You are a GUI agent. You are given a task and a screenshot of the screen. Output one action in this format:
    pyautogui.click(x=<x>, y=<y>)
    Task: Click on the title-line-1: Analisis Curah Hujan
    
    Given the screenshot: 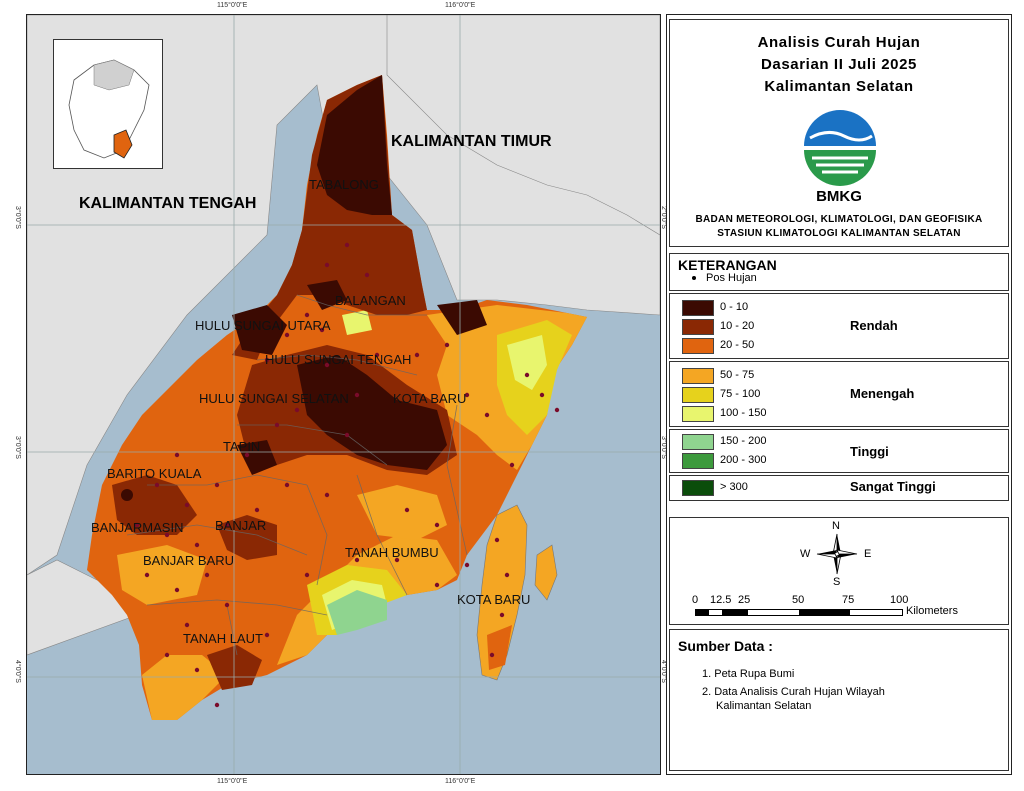 What is the action you would take?
    pyautogui.click(x=839, y=42)
    